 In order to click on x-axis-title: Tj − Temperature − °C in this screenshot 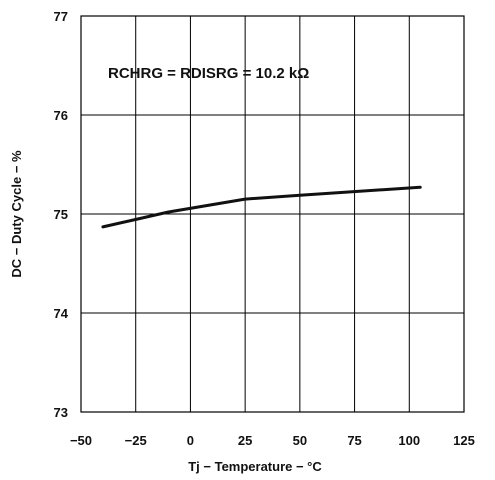, I will do `click(255, 466)`.